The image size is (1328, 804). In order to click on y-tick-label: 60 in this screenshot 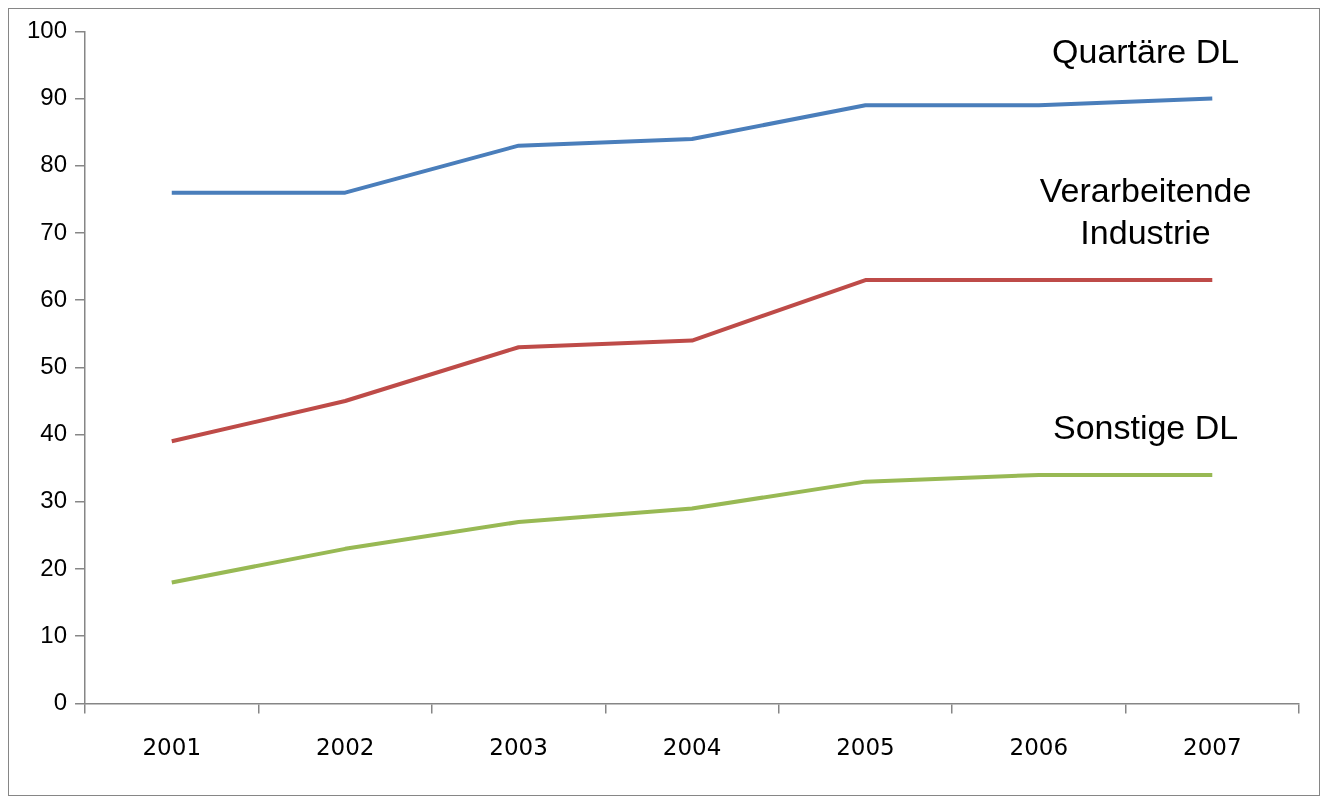, I will do `click(54, 298)`.